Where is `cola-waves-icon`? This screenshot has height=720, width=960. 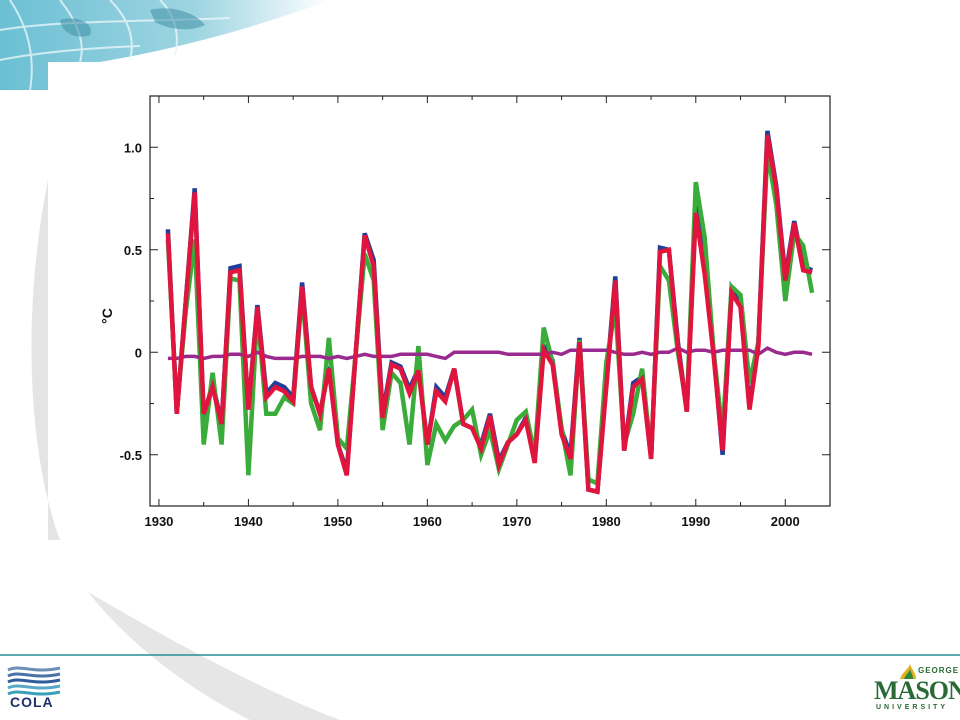 cola-waves-icon is located at coordinates (34, 681).